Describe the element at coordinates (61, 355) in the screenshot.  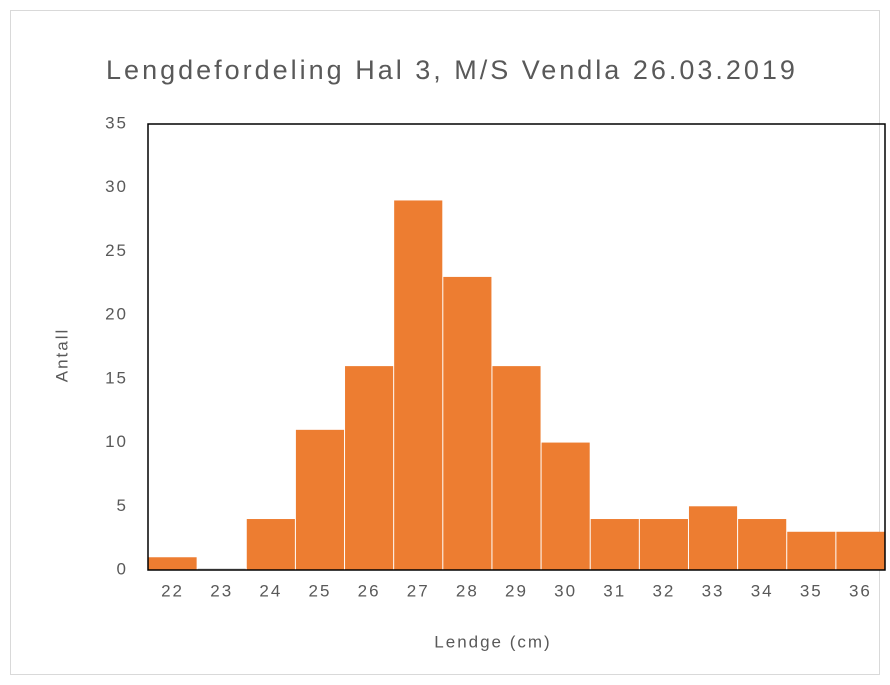
I see `y-axis-label: Antall` at that location.